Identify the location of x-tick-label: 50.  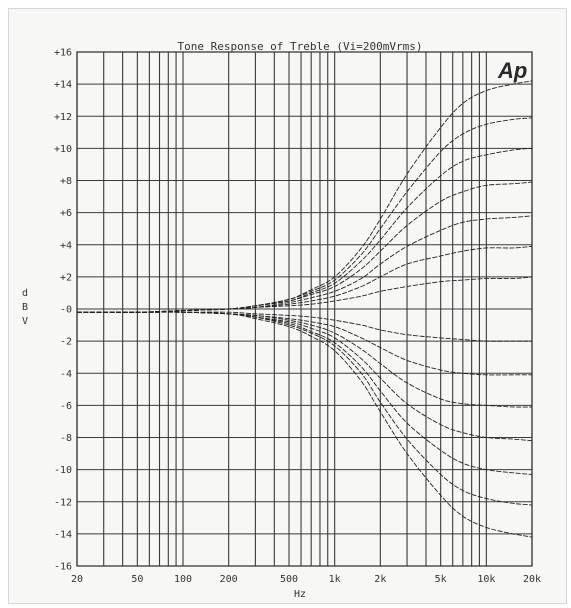
(137, 579).